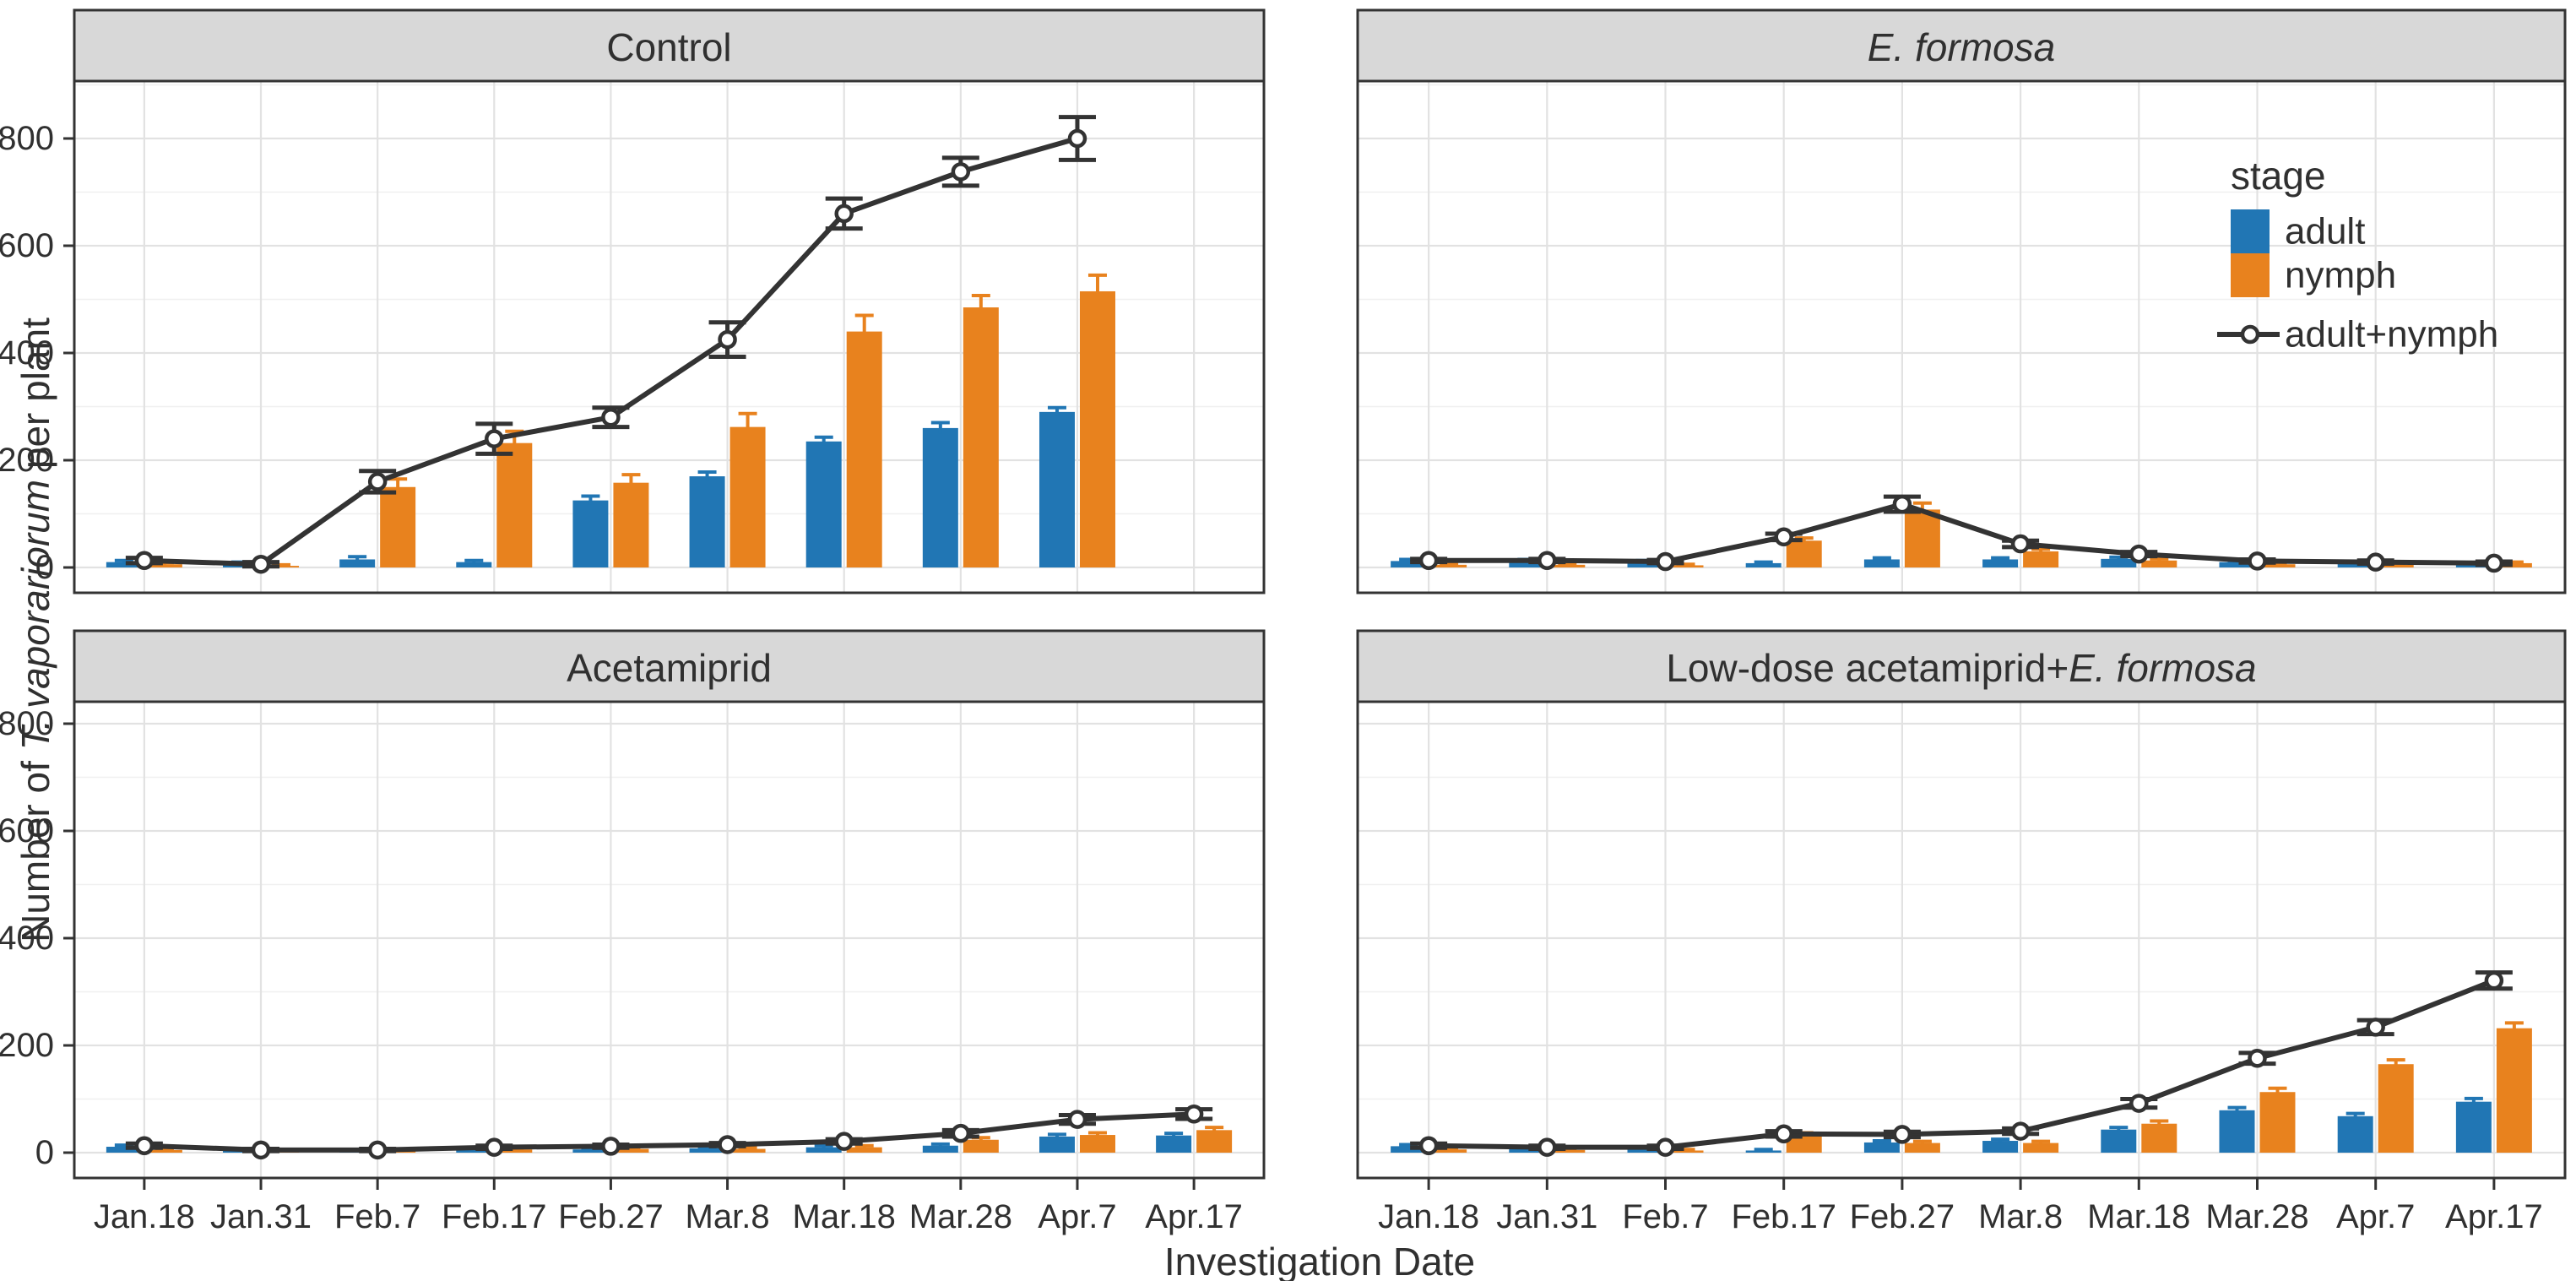 The width and height of the screenshot is (2576, 1281). I want to click on x-tick-label-Apr.17: Apr.17, so click(1194, 1216).